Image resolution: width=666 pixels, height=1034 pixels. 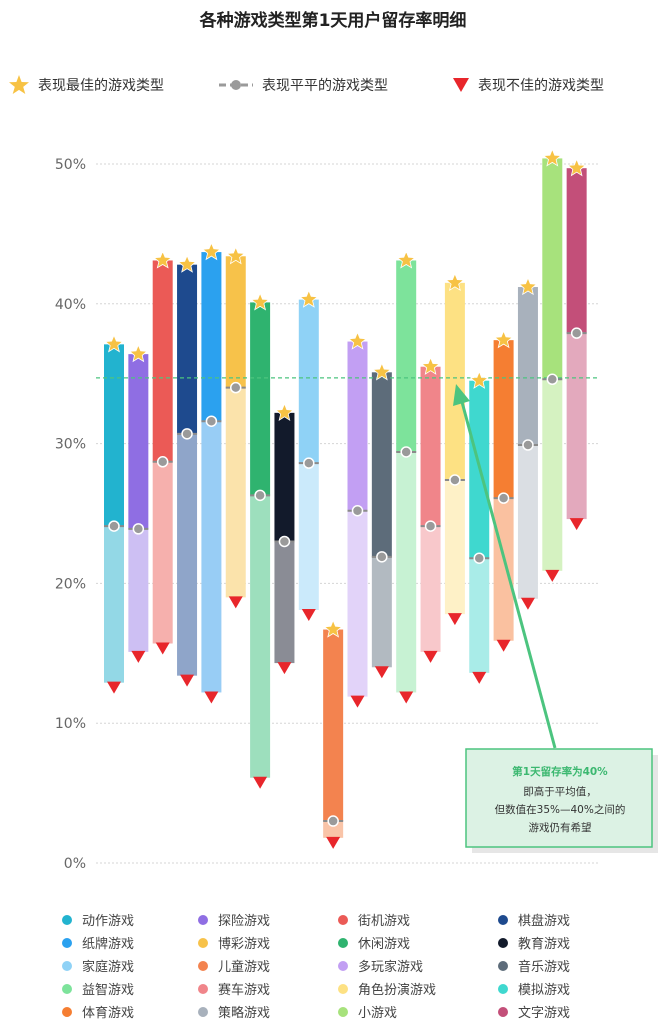 What do you see at coordinates (244, 921) in the screenshot?
I see `legend-label: 探险游戏` at bounding box center [244, 921].